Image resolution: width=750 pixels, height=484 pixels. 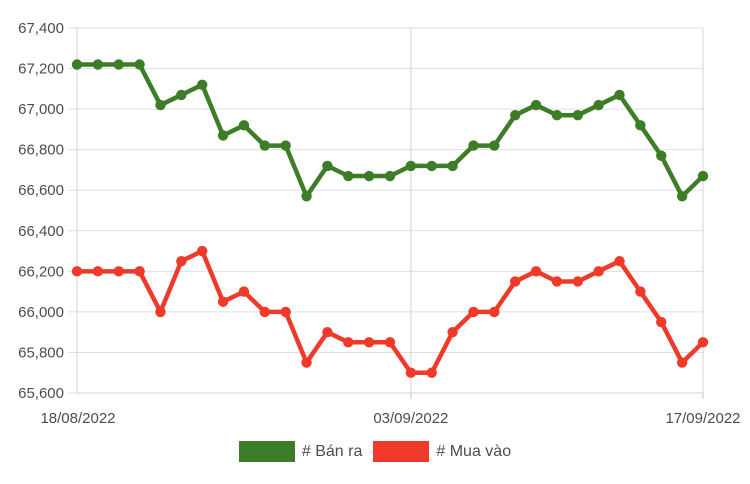 I want to click on y-tick-label: 66,200, so click(x=41, y=271).